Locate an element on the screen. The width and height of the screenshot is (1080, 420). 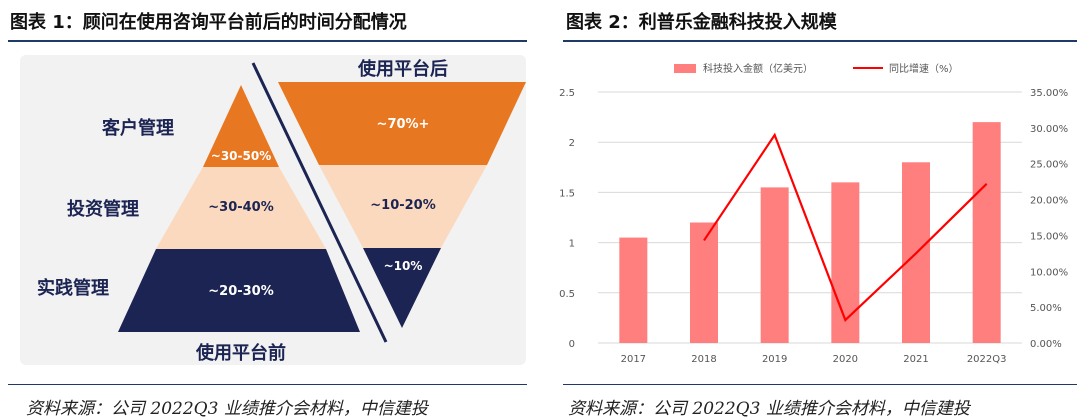
bar-2022Q3 is located at coordinates (986, 233).